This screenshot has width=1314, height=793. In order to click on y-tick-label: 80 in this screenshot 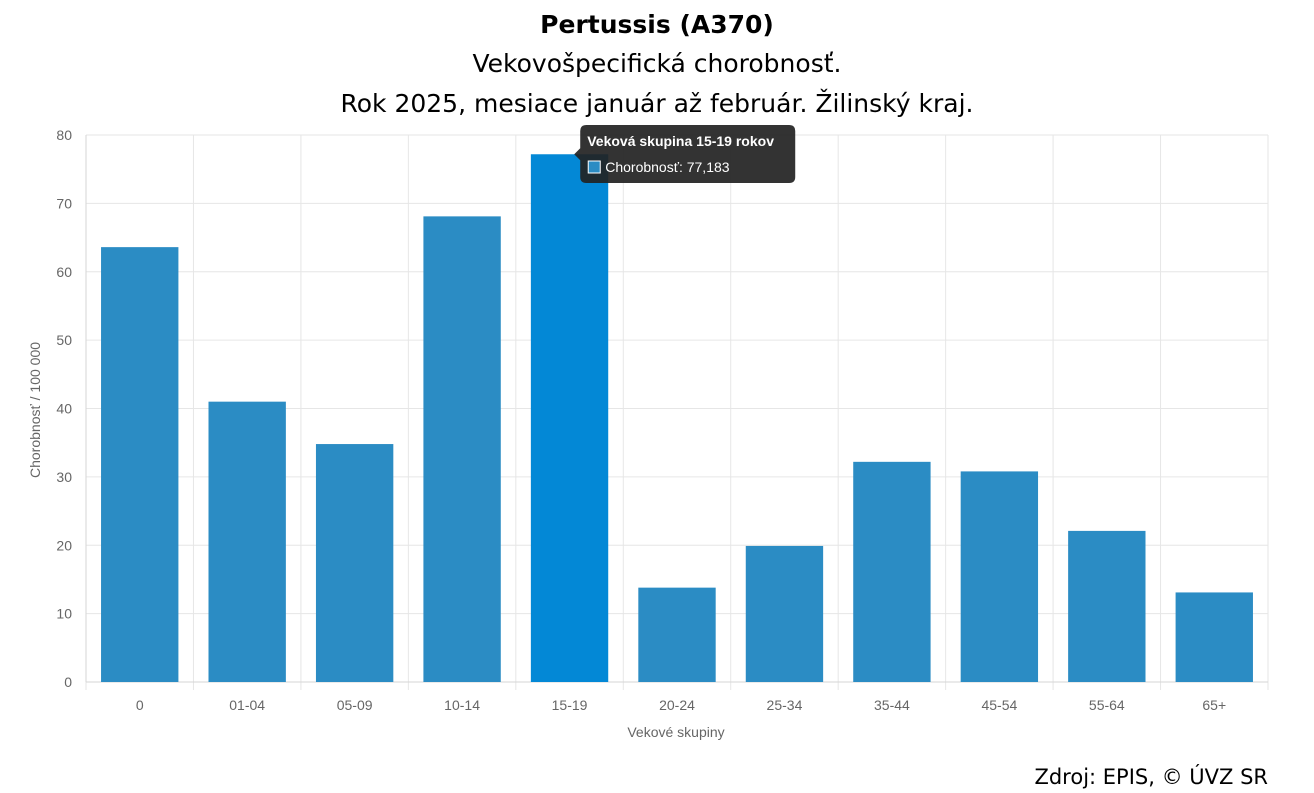, I will do `click(64, 135)`.